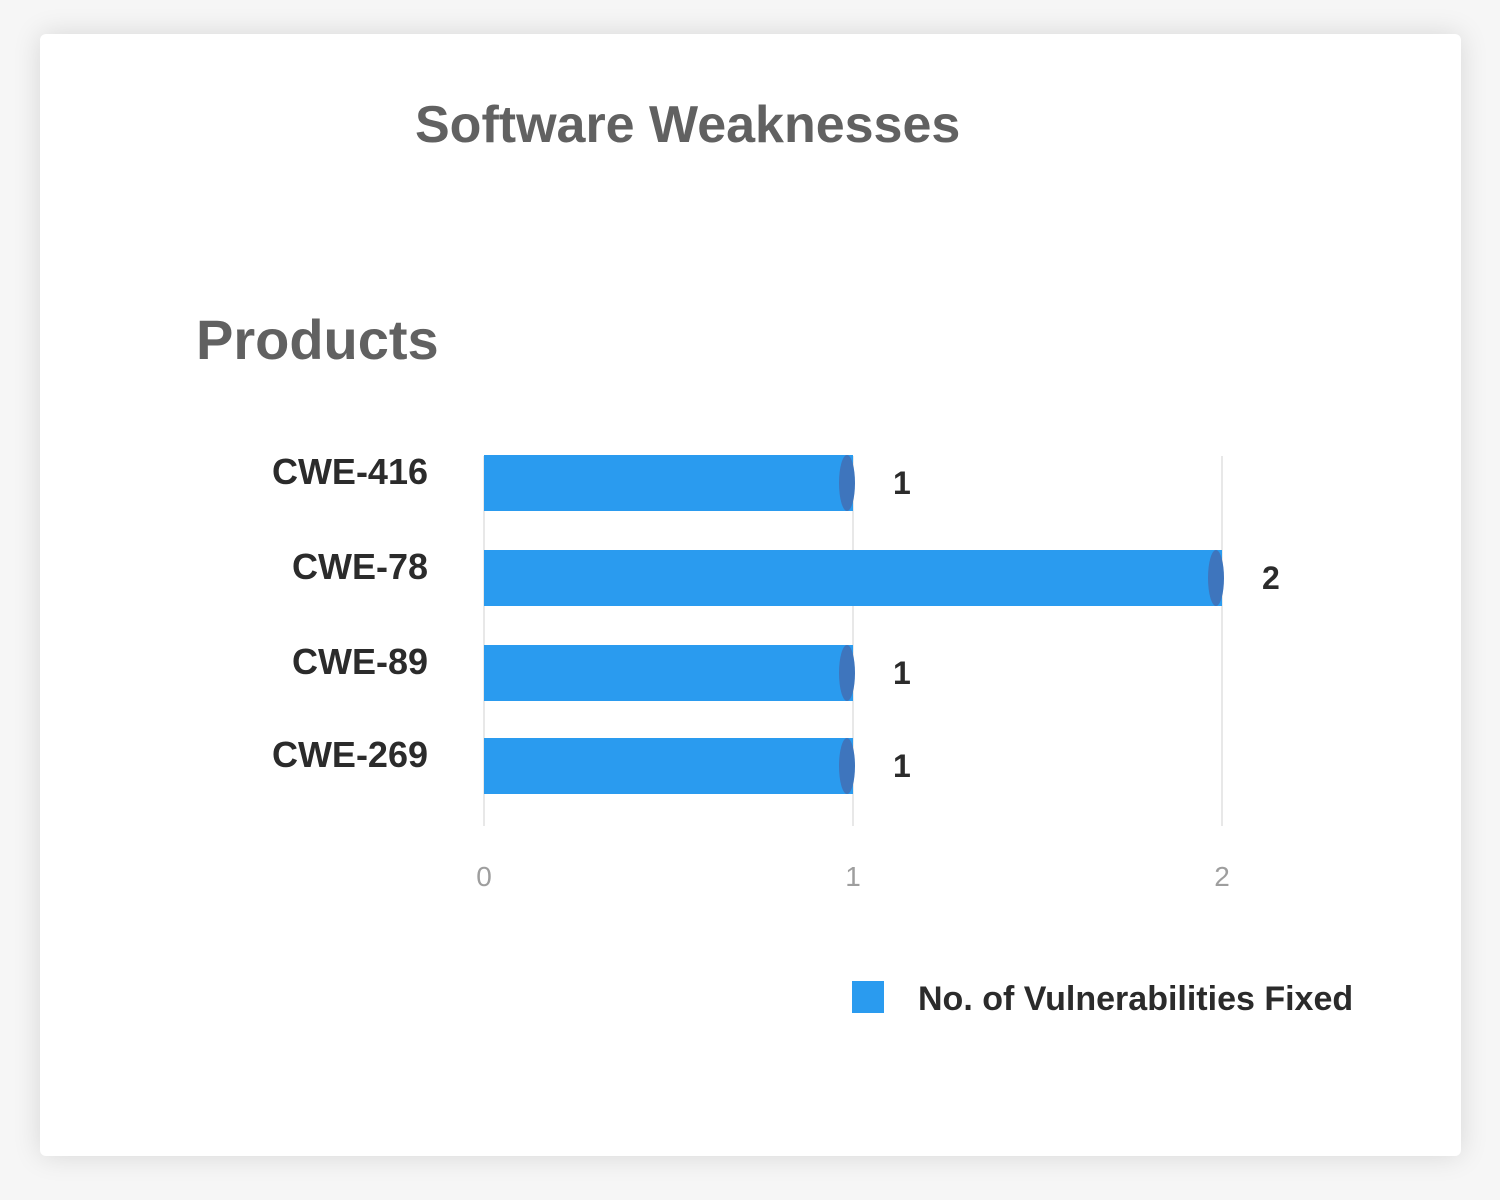 This screenshot has height=1200, width=1500. What do you see at coordinates (868, 997) in the screenshot?
I see `legend-swatch` at bounding box center [868, 997].